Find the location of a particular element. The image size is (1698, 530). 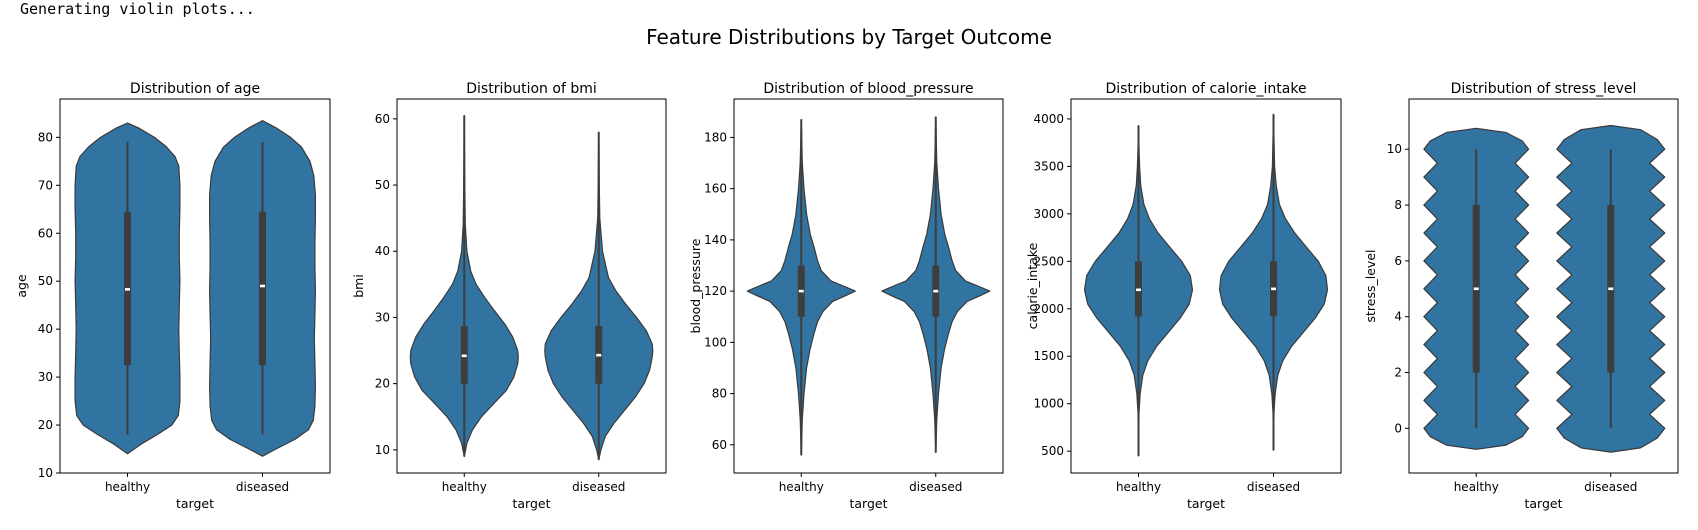

y-tick-label: 4 is located at coordinates (1398, 317).